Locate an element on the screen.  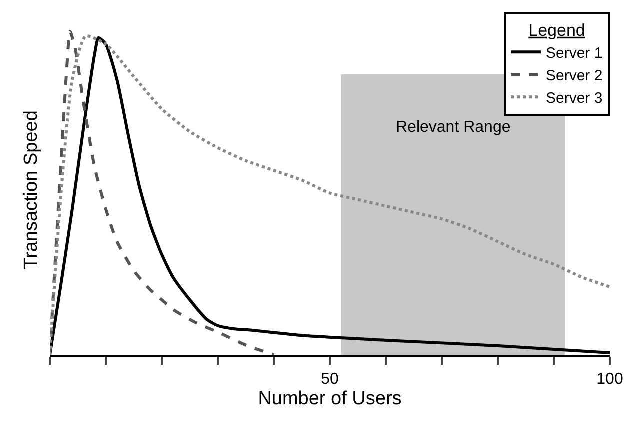
x-tick-label: 100 is located at coordinates (610, 379).